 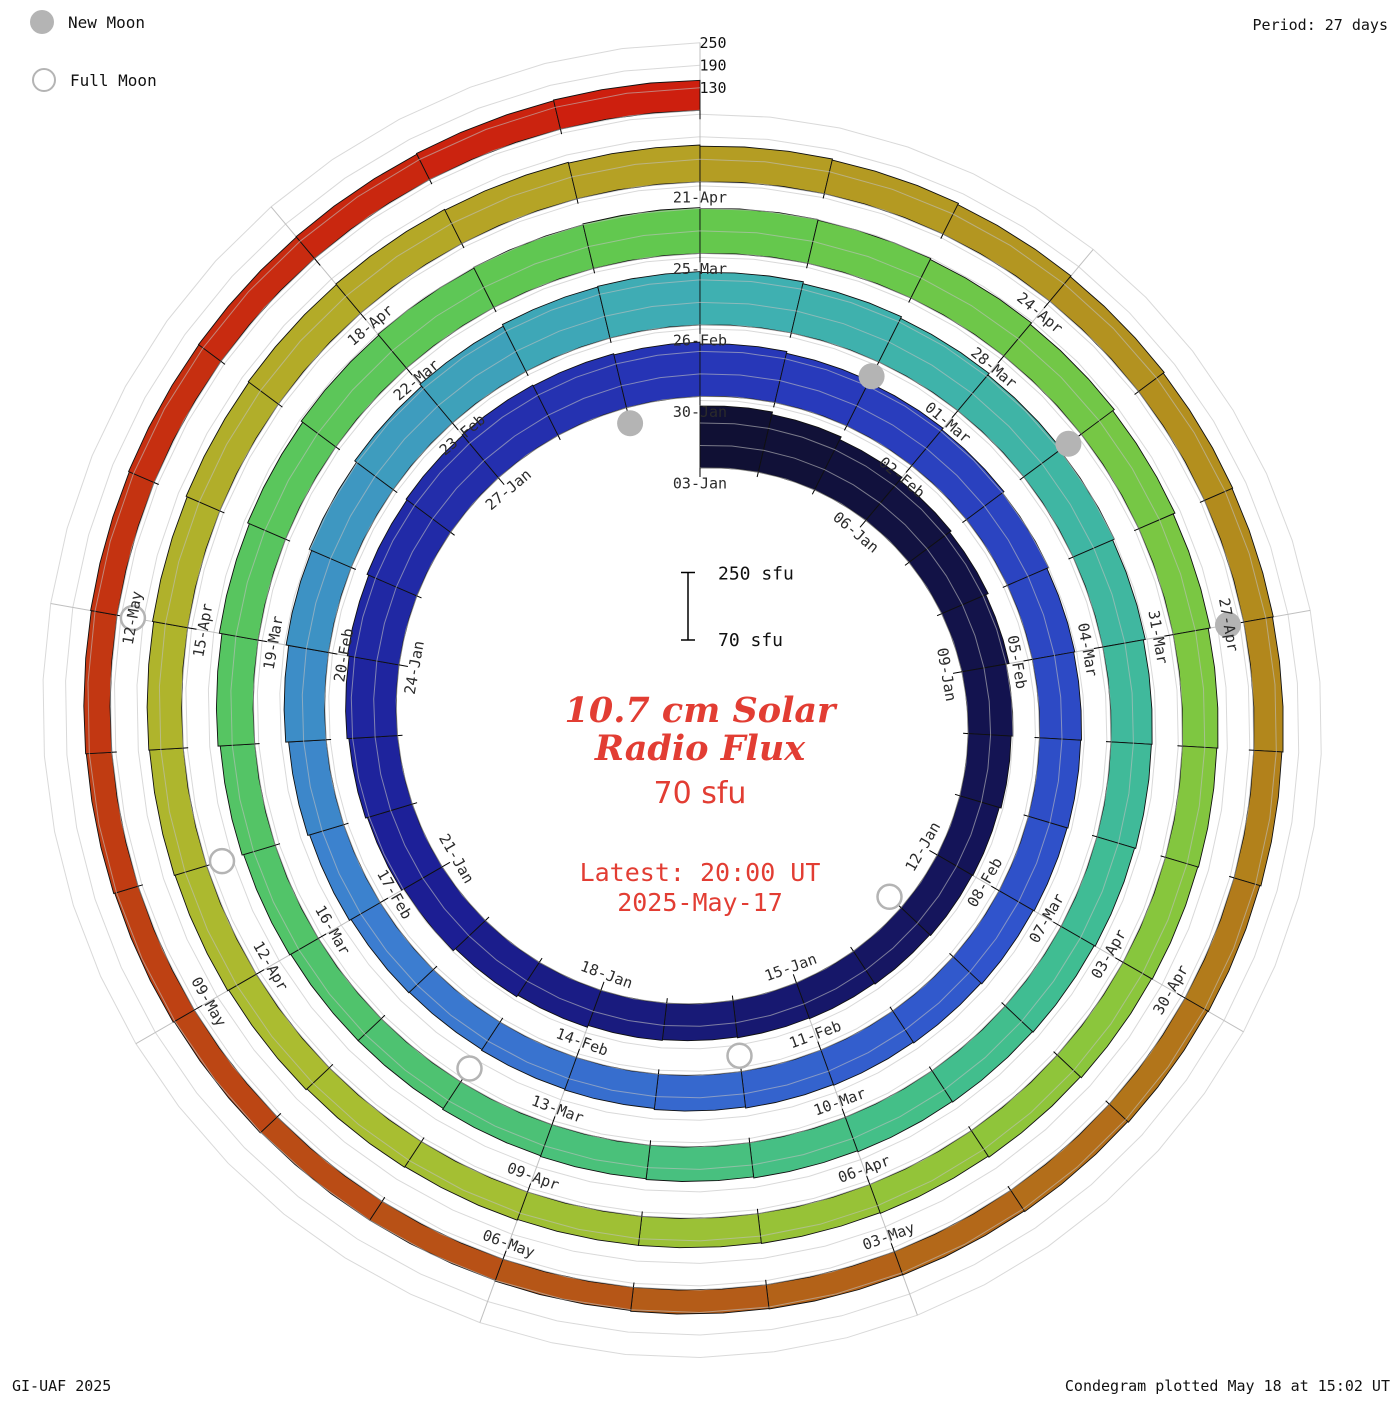 What do you see at coordinates (712, 88) in the screenshot?
I see `svg-text: 130` at bounding box center [712, 88].